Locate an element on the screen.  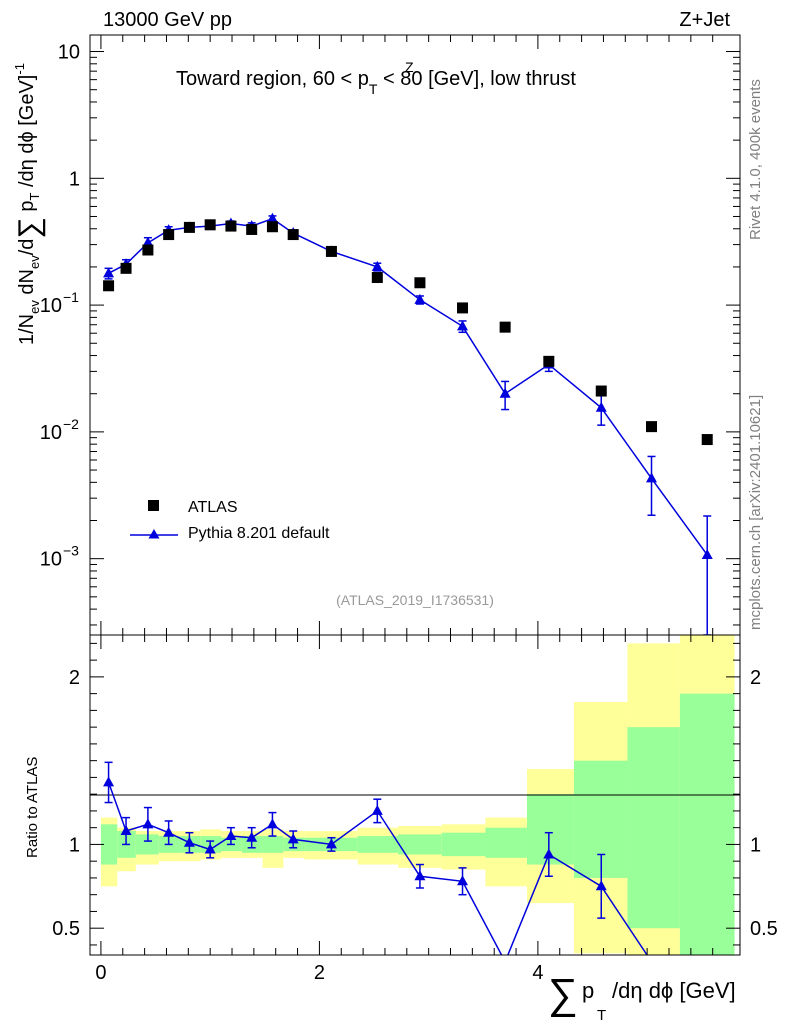
legend-atlas-label: ATLAS is located at coordinates (213, 507).